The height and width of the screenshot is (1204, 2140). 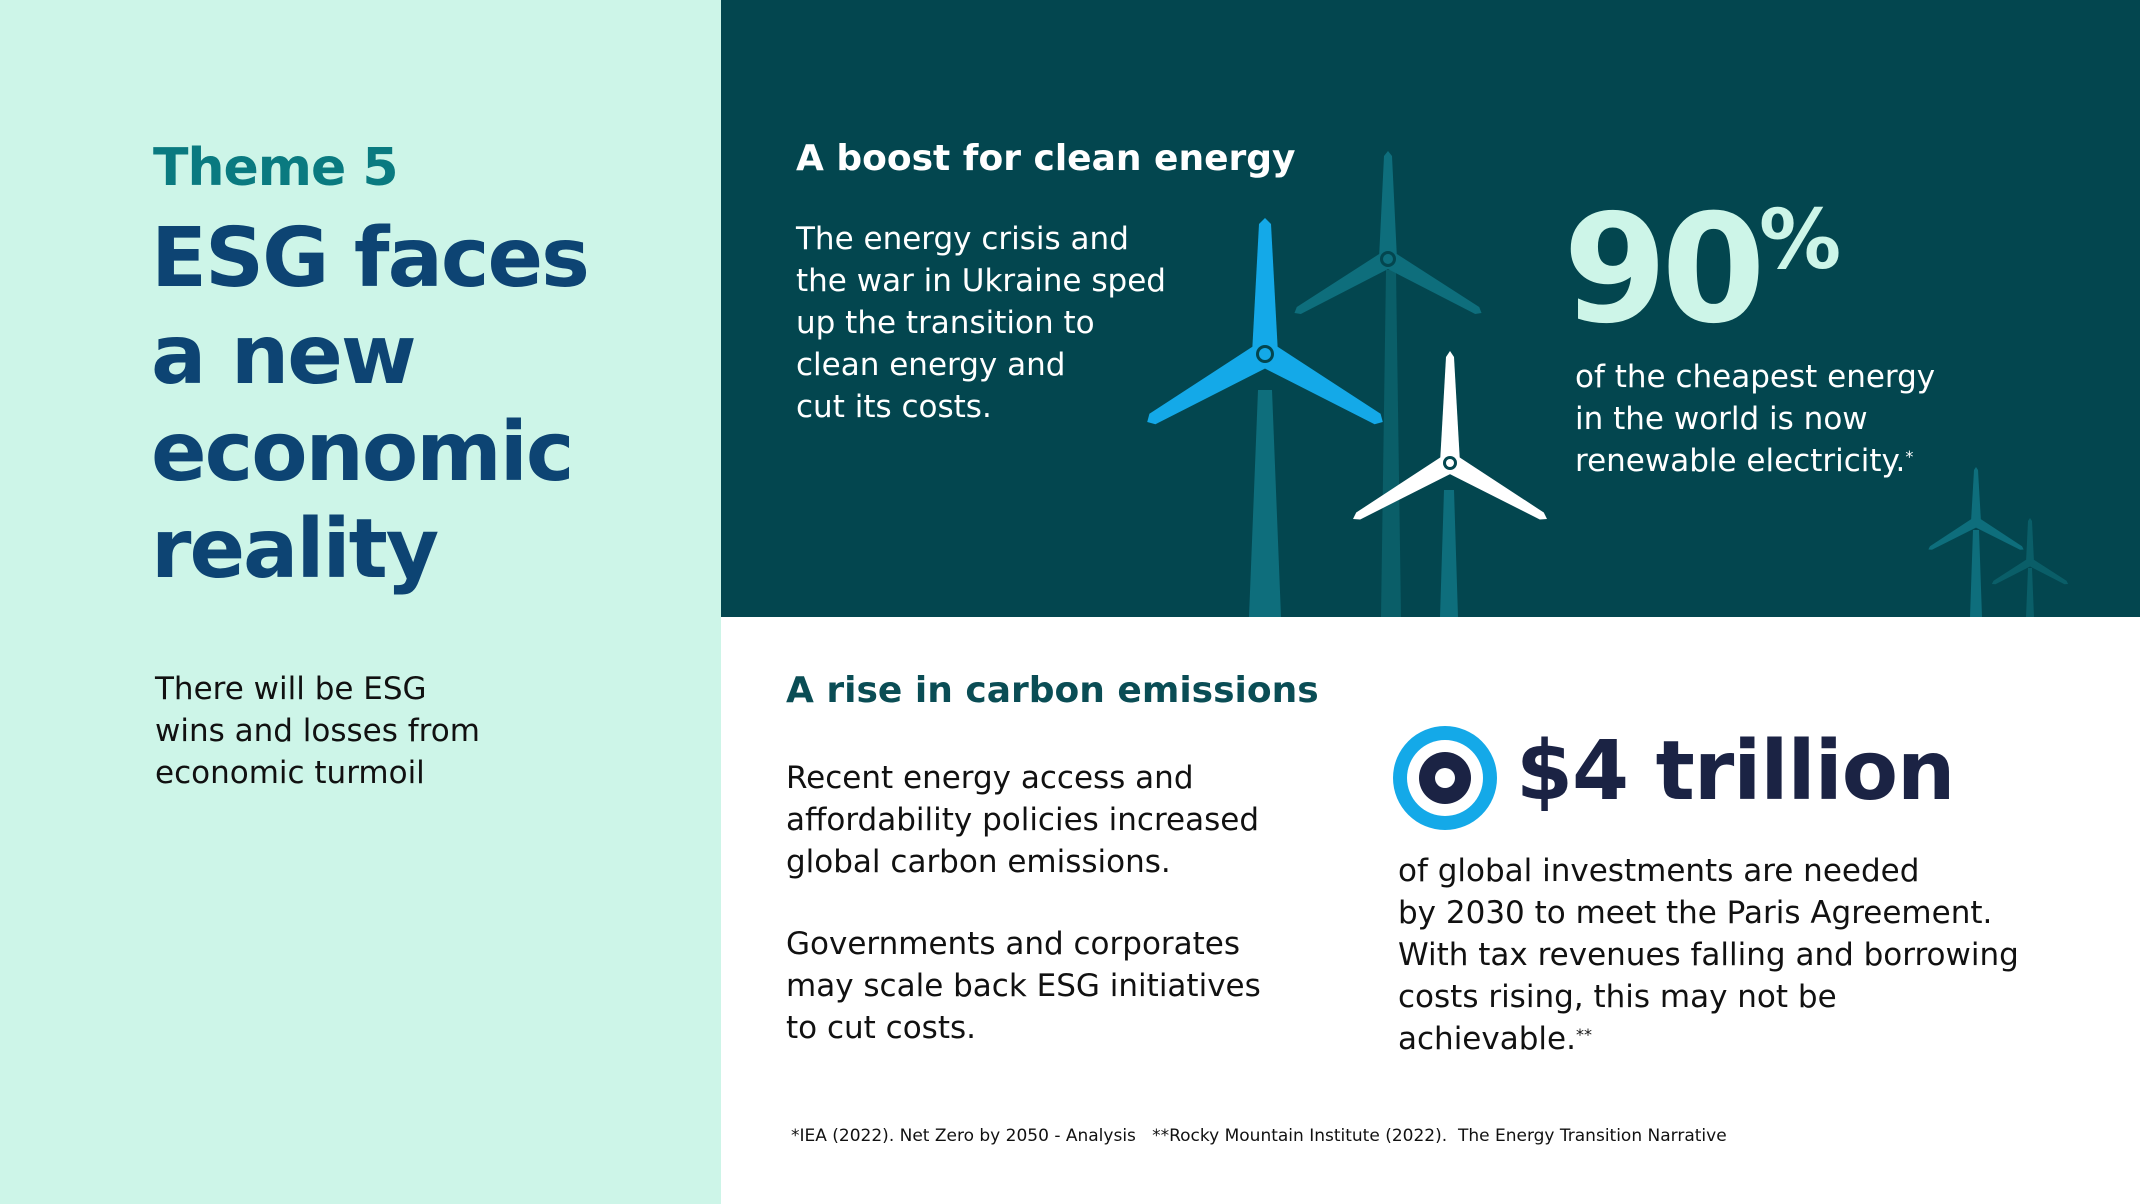 What do you see at coordinates (370, 258) in the screenshot?
I see `title-line: ESG faces` at bounding box center [370, 258].